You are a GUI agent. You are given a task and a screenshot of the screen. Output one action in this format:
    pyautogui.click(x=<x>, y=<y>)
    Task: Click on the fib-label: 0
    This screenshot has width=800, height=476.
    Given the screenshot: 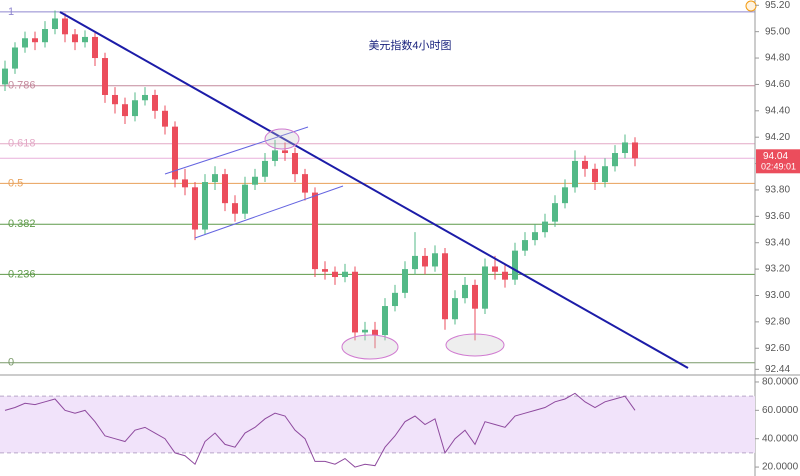 What is the action you would take?
    pyautogui.click(x=11, y=363)
    